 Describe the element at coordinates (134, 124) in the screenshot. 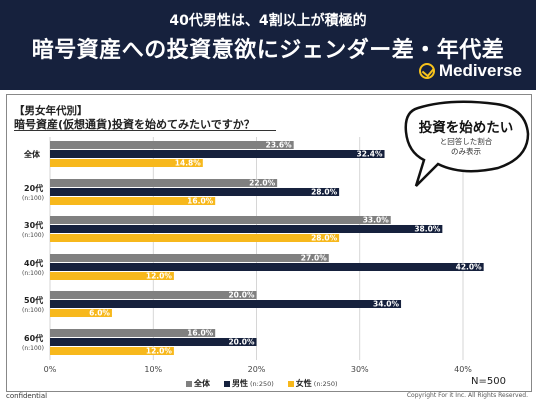

I see `survey-question: 暗号資産(仮想通貨)投資を始めてみたいですか？` at that location.